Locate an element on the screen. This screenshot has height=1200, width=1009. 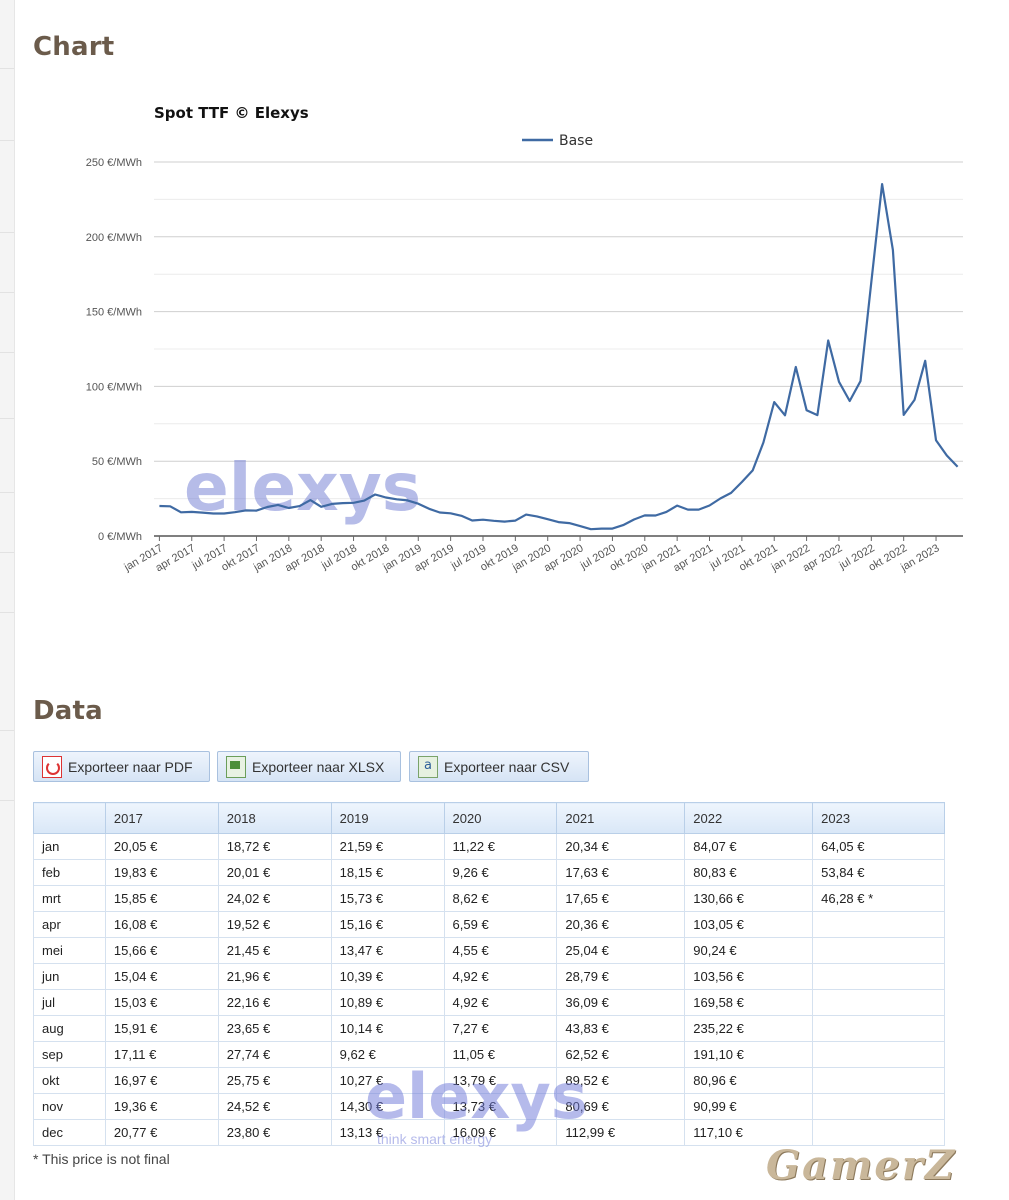
price-cell: 10,27 € is located at coordinates (387, 1080).